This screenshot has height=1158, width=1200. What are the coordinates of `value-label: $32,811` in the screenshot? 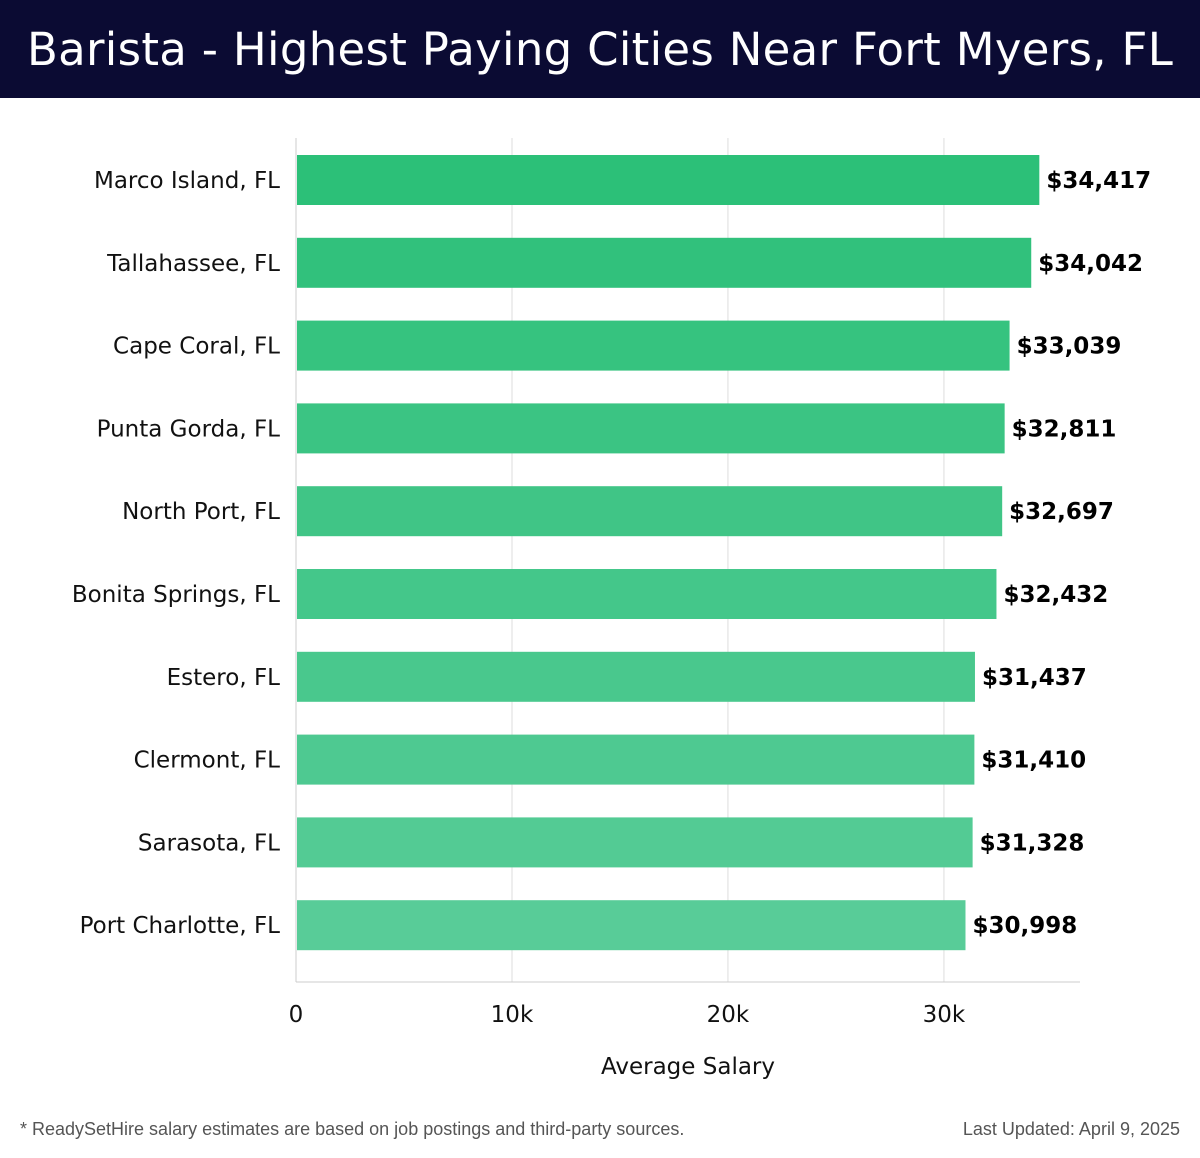 It's located at (1064, 429).